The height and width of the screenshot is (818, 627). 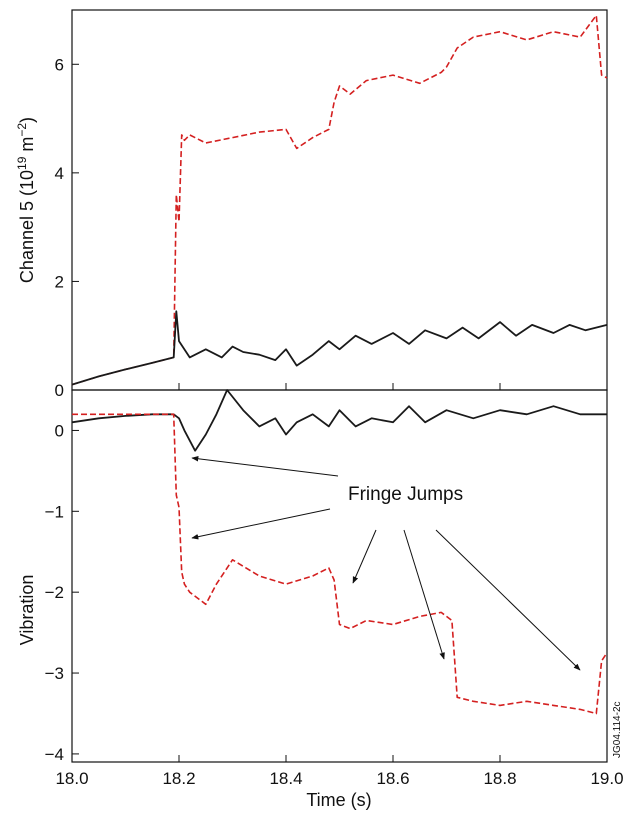 What do you see at coordinates (405, 494) in the screenshot?
I see `fringe-jumps-annotation: Fringe Jumps` at bounding box center [405, 494].